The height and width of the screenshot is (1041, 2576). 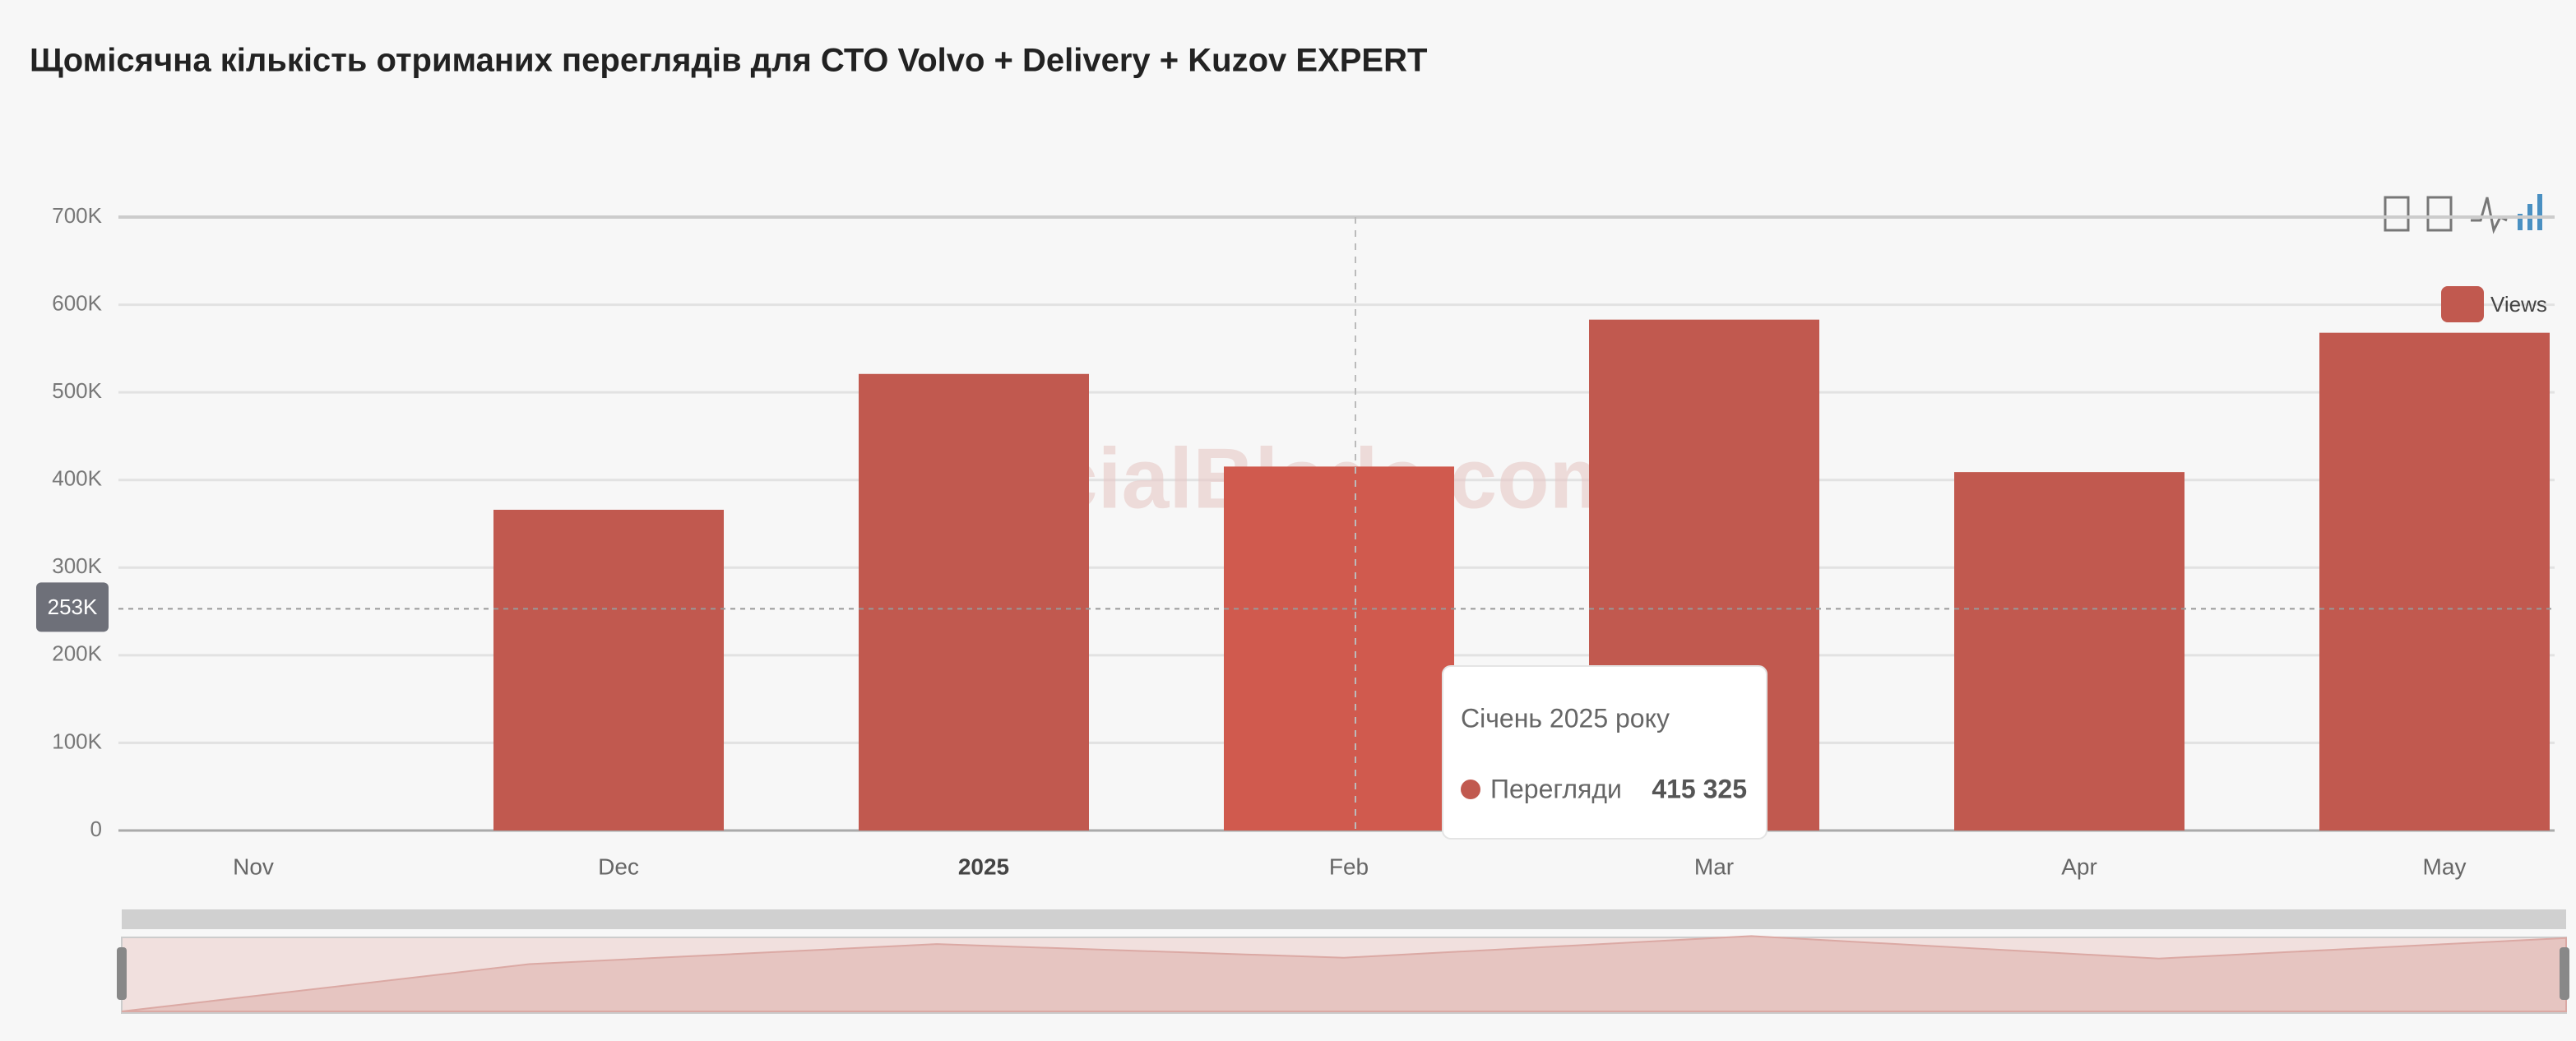 What do you see at coordinates (2079, 867) in the screenshot?
I see `x-tick-label: Apr` at bounding box center [2079, 867].